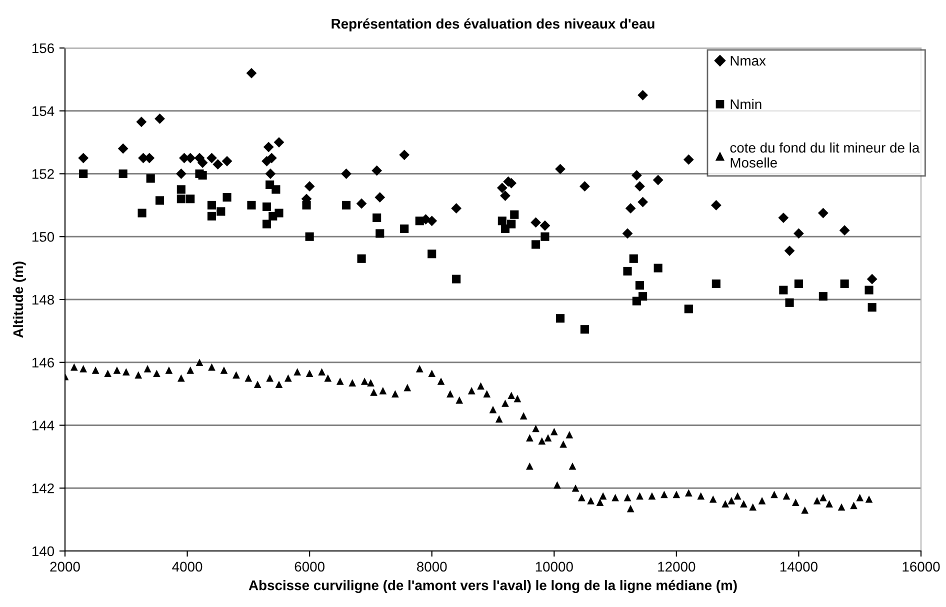 This screenshot has width=946, height=607. I want to click on chart-title: Représentation des évaluation des niveaux d'eau, so click(493, 25).